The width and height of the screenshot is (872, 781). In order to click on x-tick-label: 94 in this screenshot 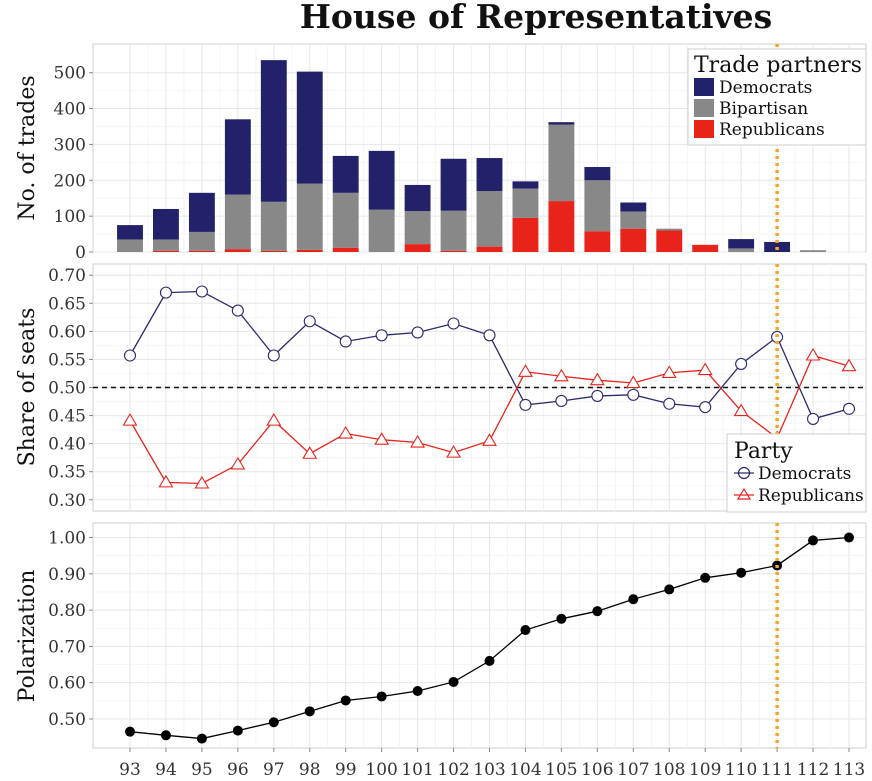, I will do `click(166, 770)`.